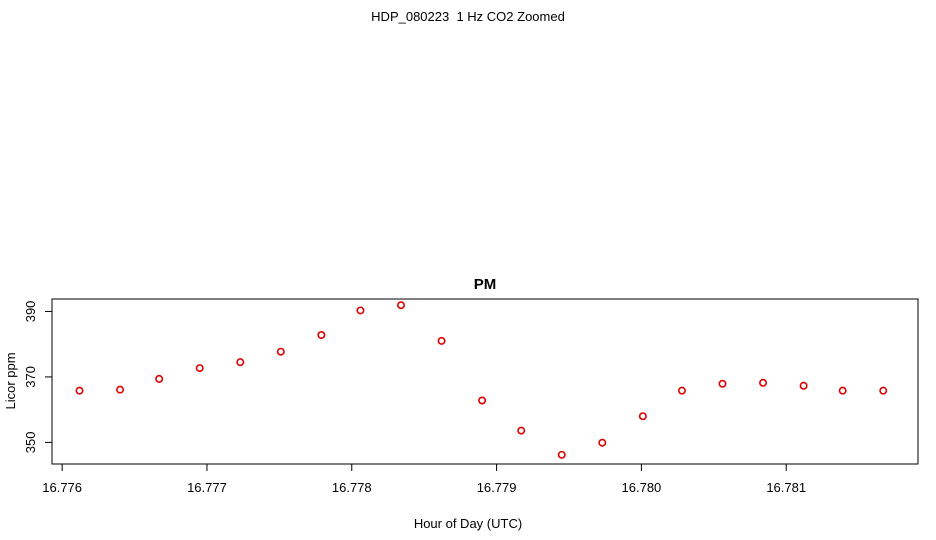 The height and width of the screenshot is (540, 936). What do you see at coordinates (468, 523) in the screenshot?
I see `x-axis-title: Hour of Day (UTC)` at bounding box center [468, 523].